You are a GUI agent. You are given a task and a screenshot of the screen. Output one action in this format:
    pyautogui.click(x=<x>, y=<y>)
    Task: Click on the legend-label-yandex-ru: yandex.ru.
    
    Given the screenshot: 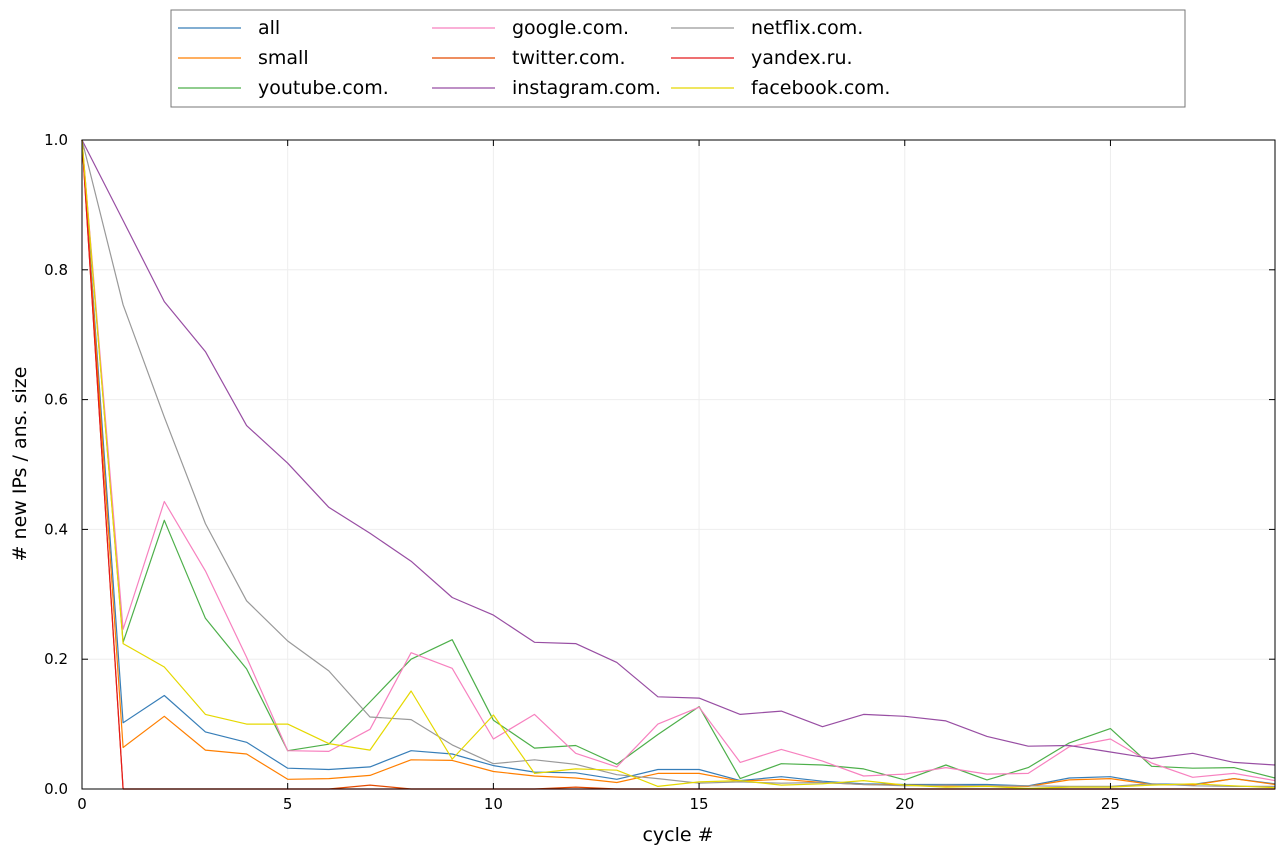 What is the action you would take?
    pyautogui.click(x=802, y=58)
    